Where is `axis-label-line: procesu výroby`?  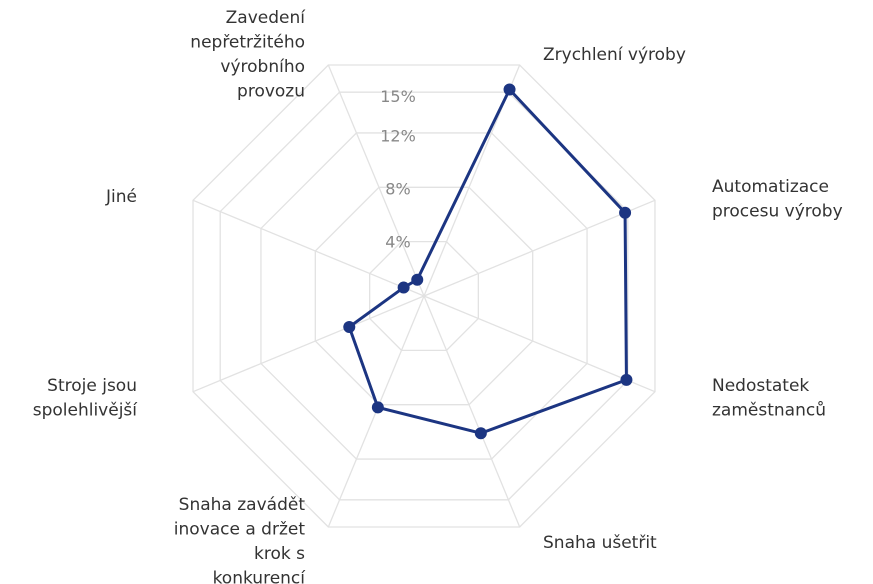 axis-label-line: procesu výroby is located at coordinates (777, 212).